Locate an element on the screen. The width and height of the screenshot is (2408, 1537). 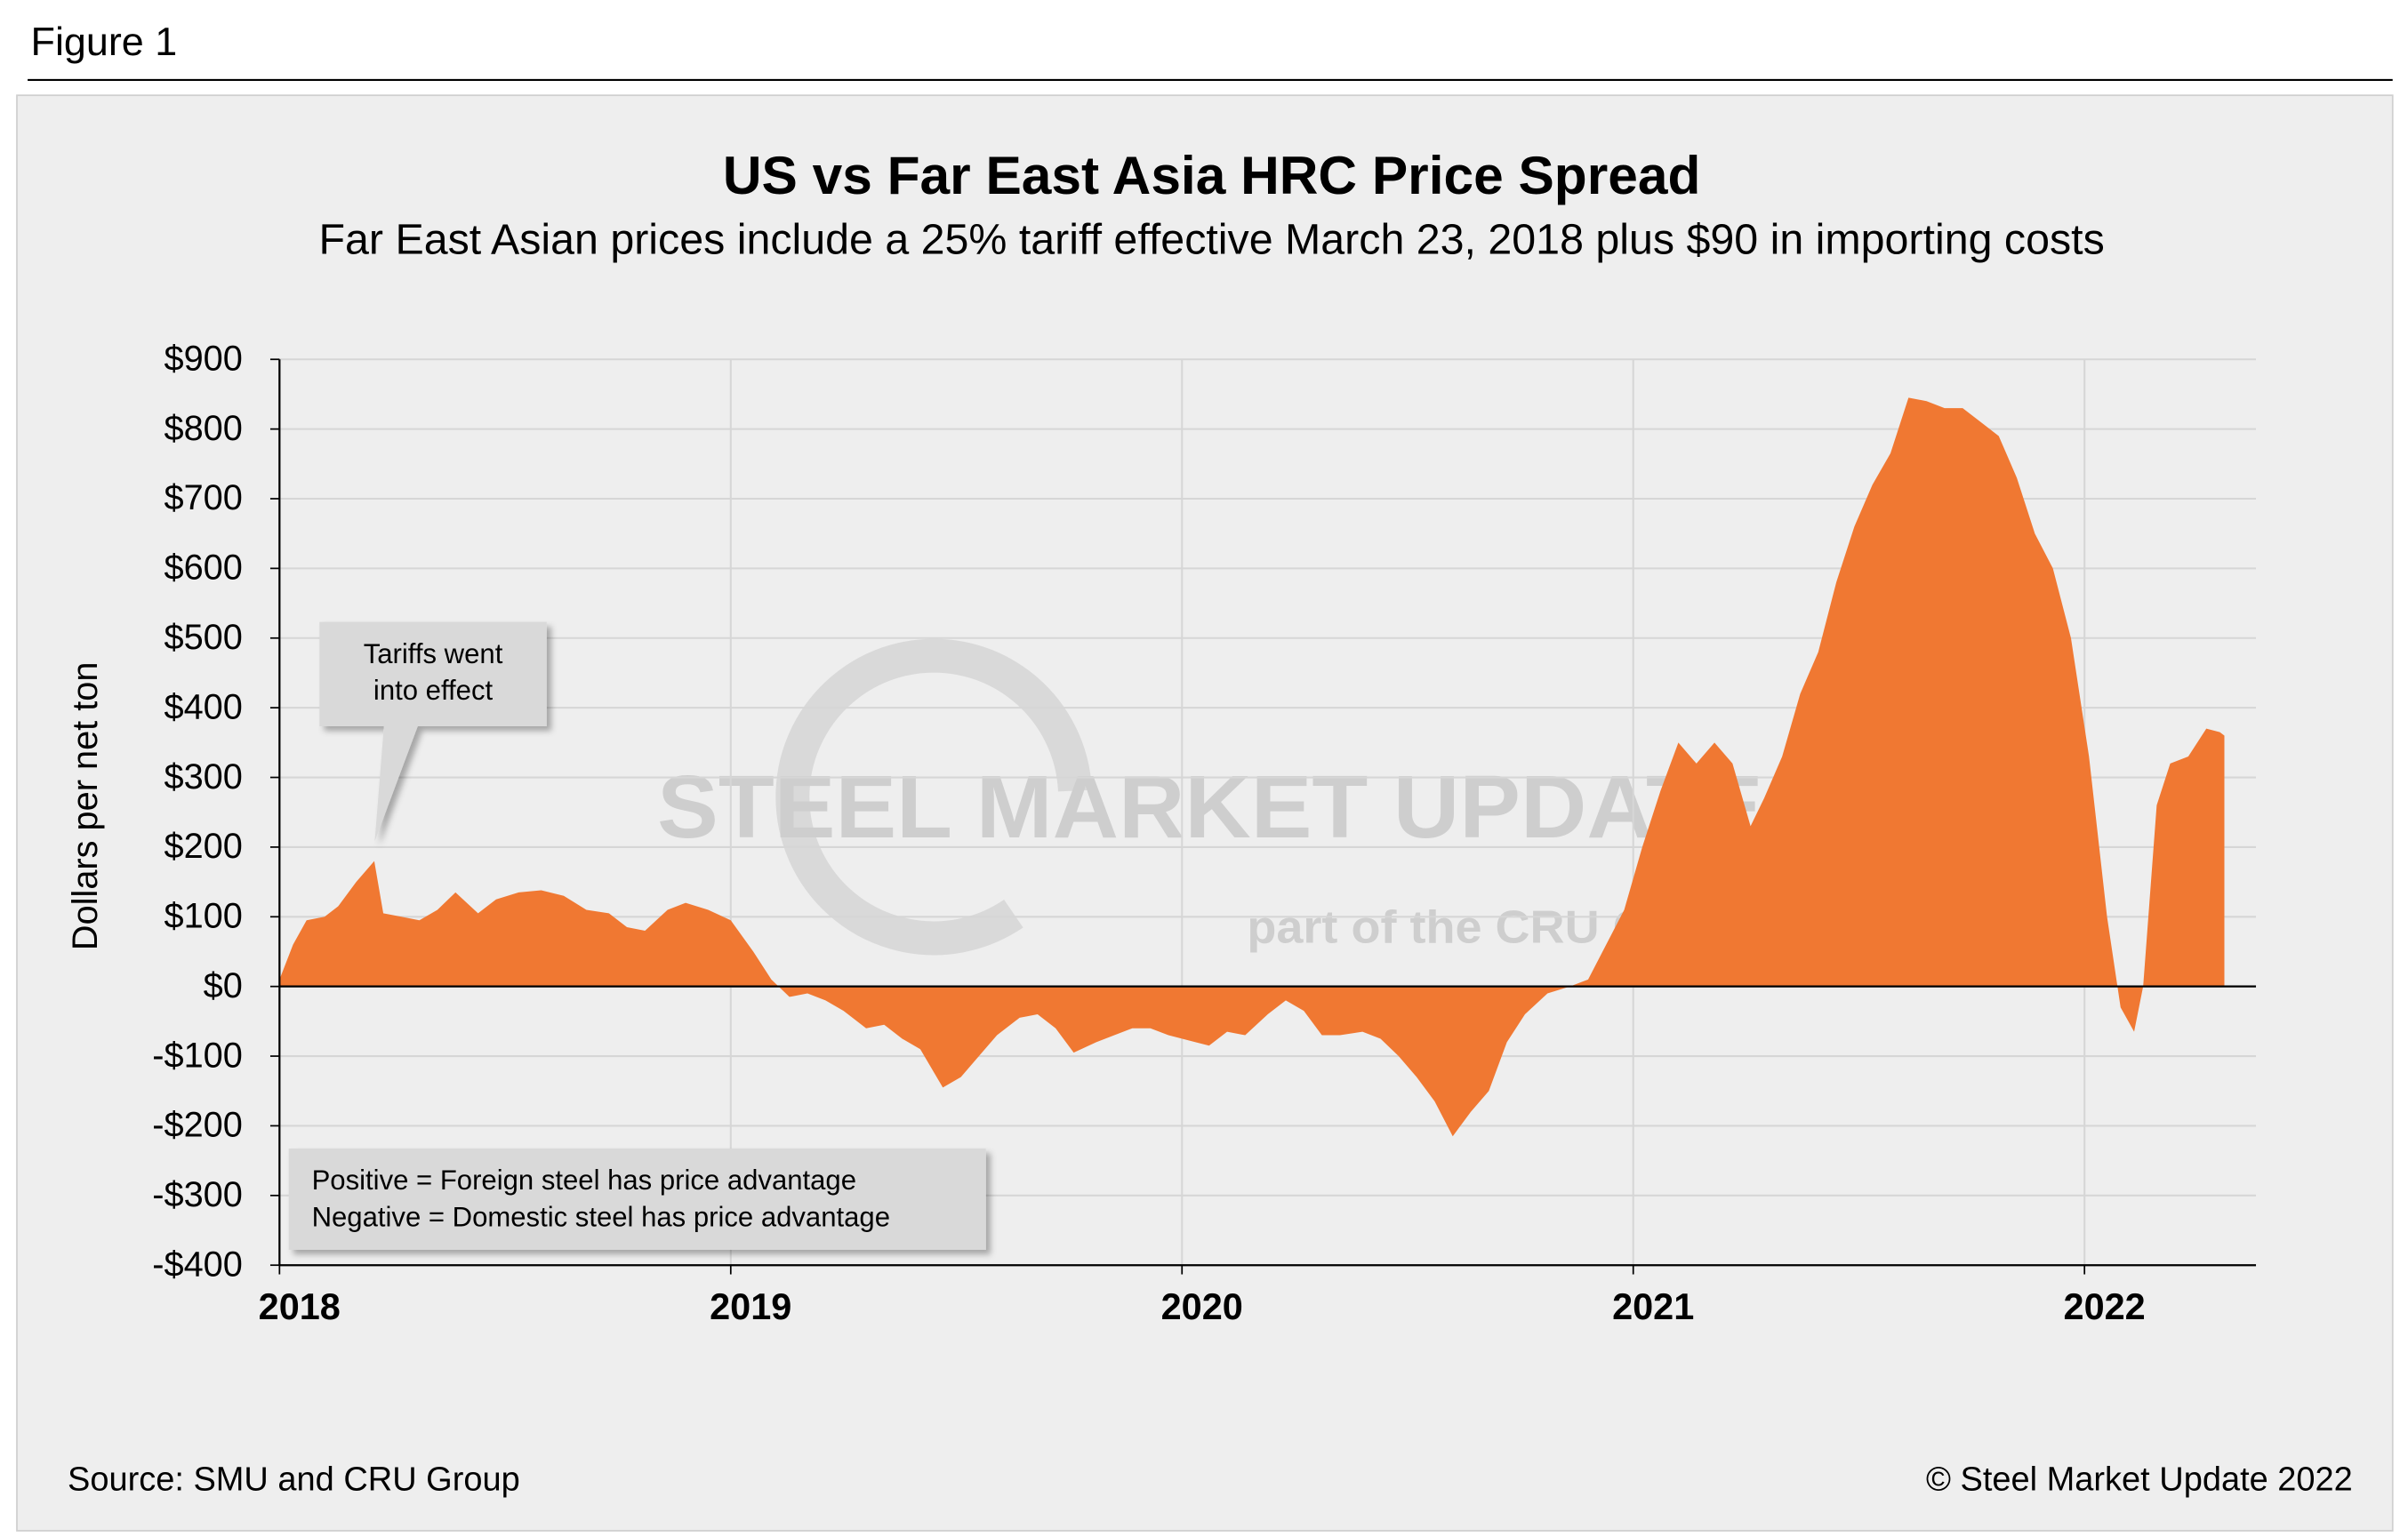
x-tick-label: 2019 is located at coordinates (751, 1306).